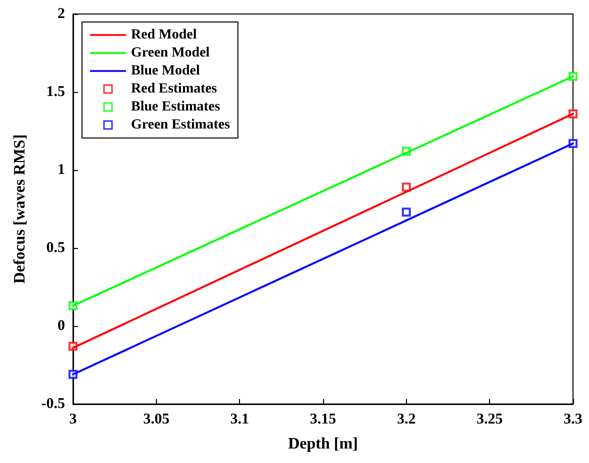  I want to click on legend-label: Blue Estimates, so click(176, 107).